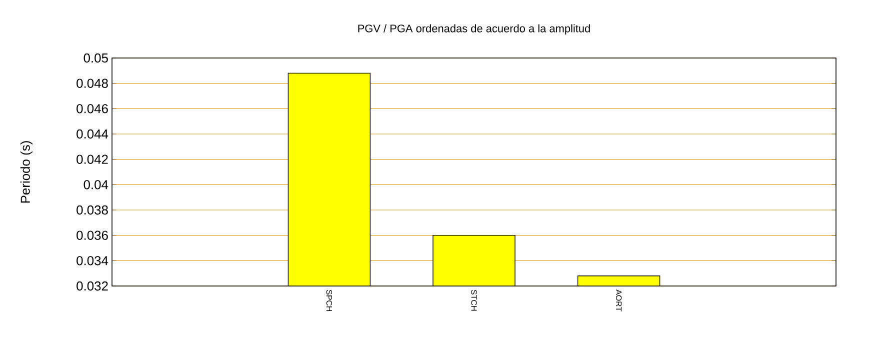 This screenshot has width=870, height=350. What do you see at coordinates (92, 83) in the screenshot?
I see `y-tick-label: 0.048` at bounding box center [92, 83].